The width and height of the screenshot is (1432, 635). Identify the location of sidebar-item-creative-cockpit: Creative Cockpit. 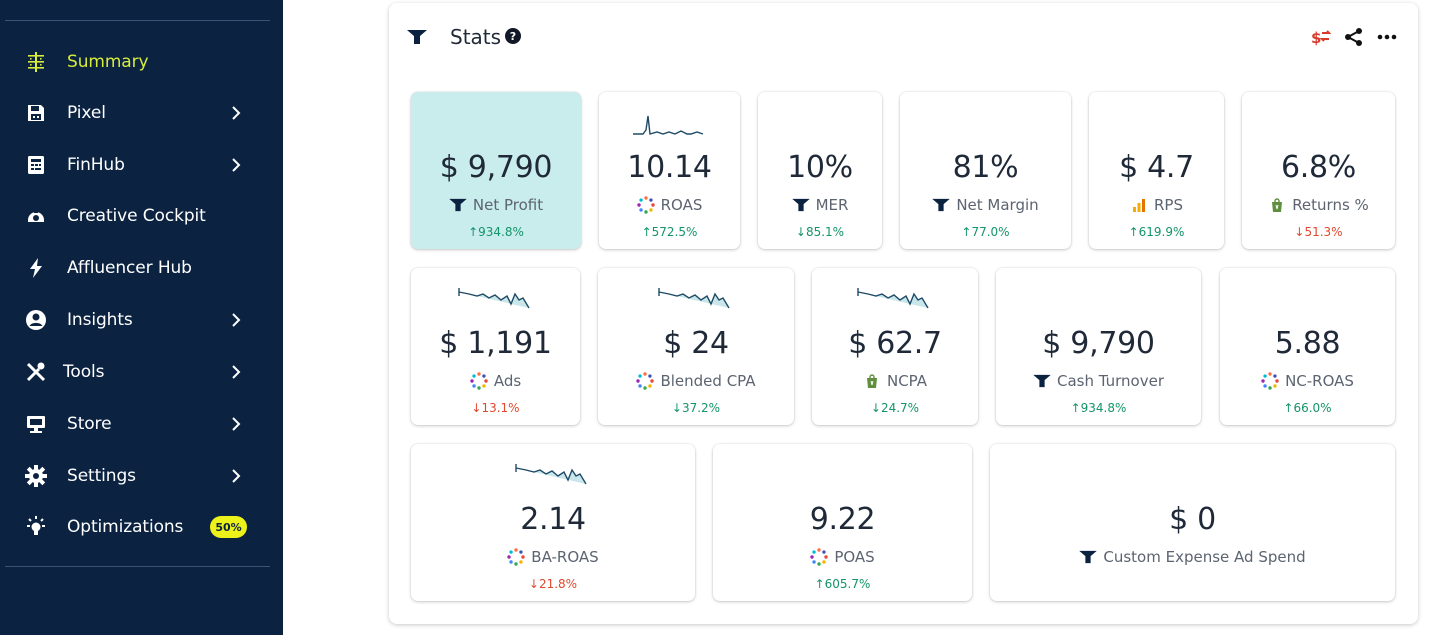
(141, 216).